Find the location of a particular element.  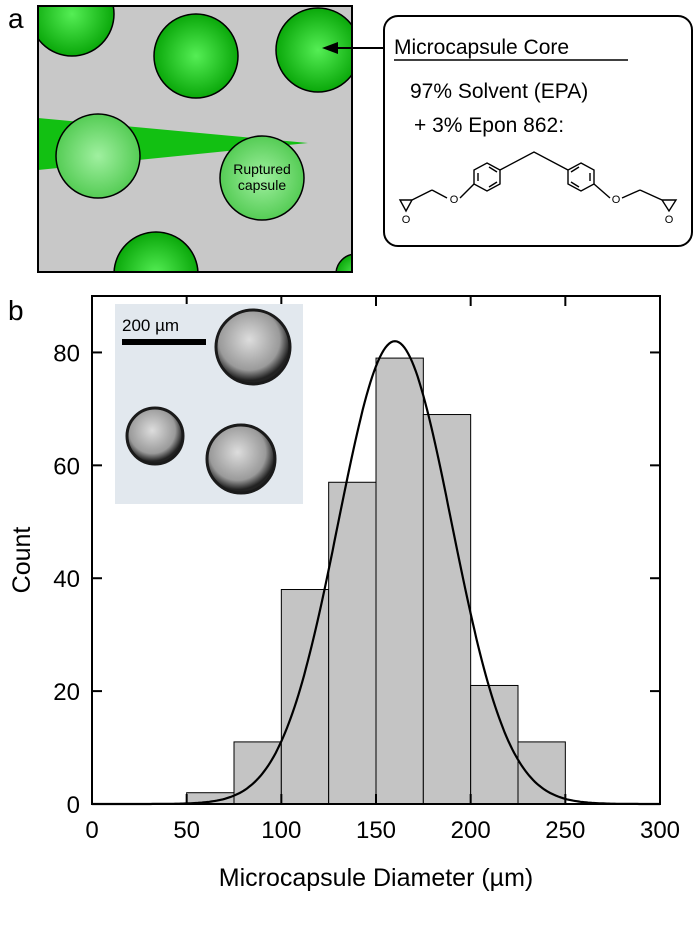

scale-bar-label: 200 µm is located at coordinates (150, 325).